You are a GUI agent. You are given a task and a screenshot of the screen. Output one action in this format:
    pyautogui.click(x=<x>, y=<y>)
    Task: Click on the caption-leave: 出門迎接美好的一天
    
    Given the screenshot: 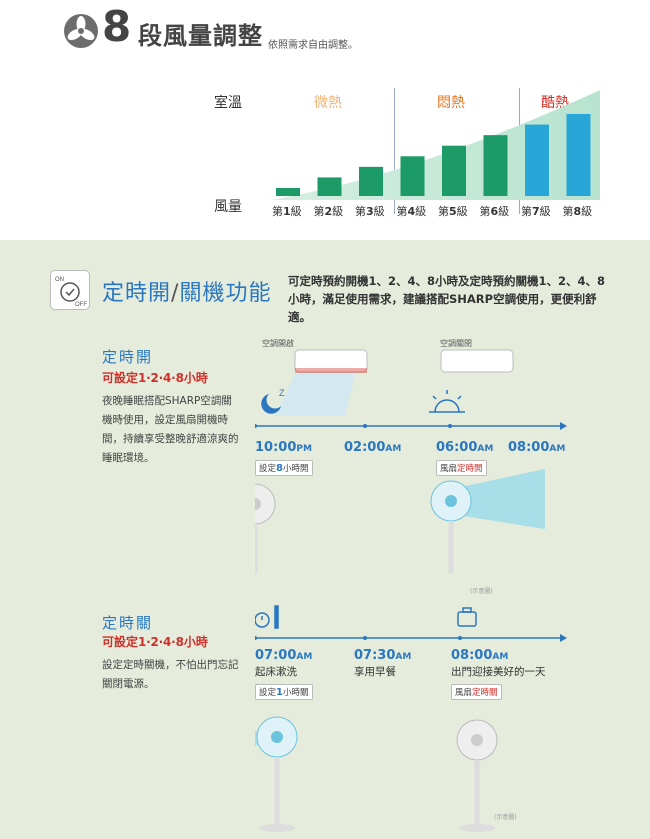 What is the action you would take?
    pyautogui.click(x=498, y=672)
    